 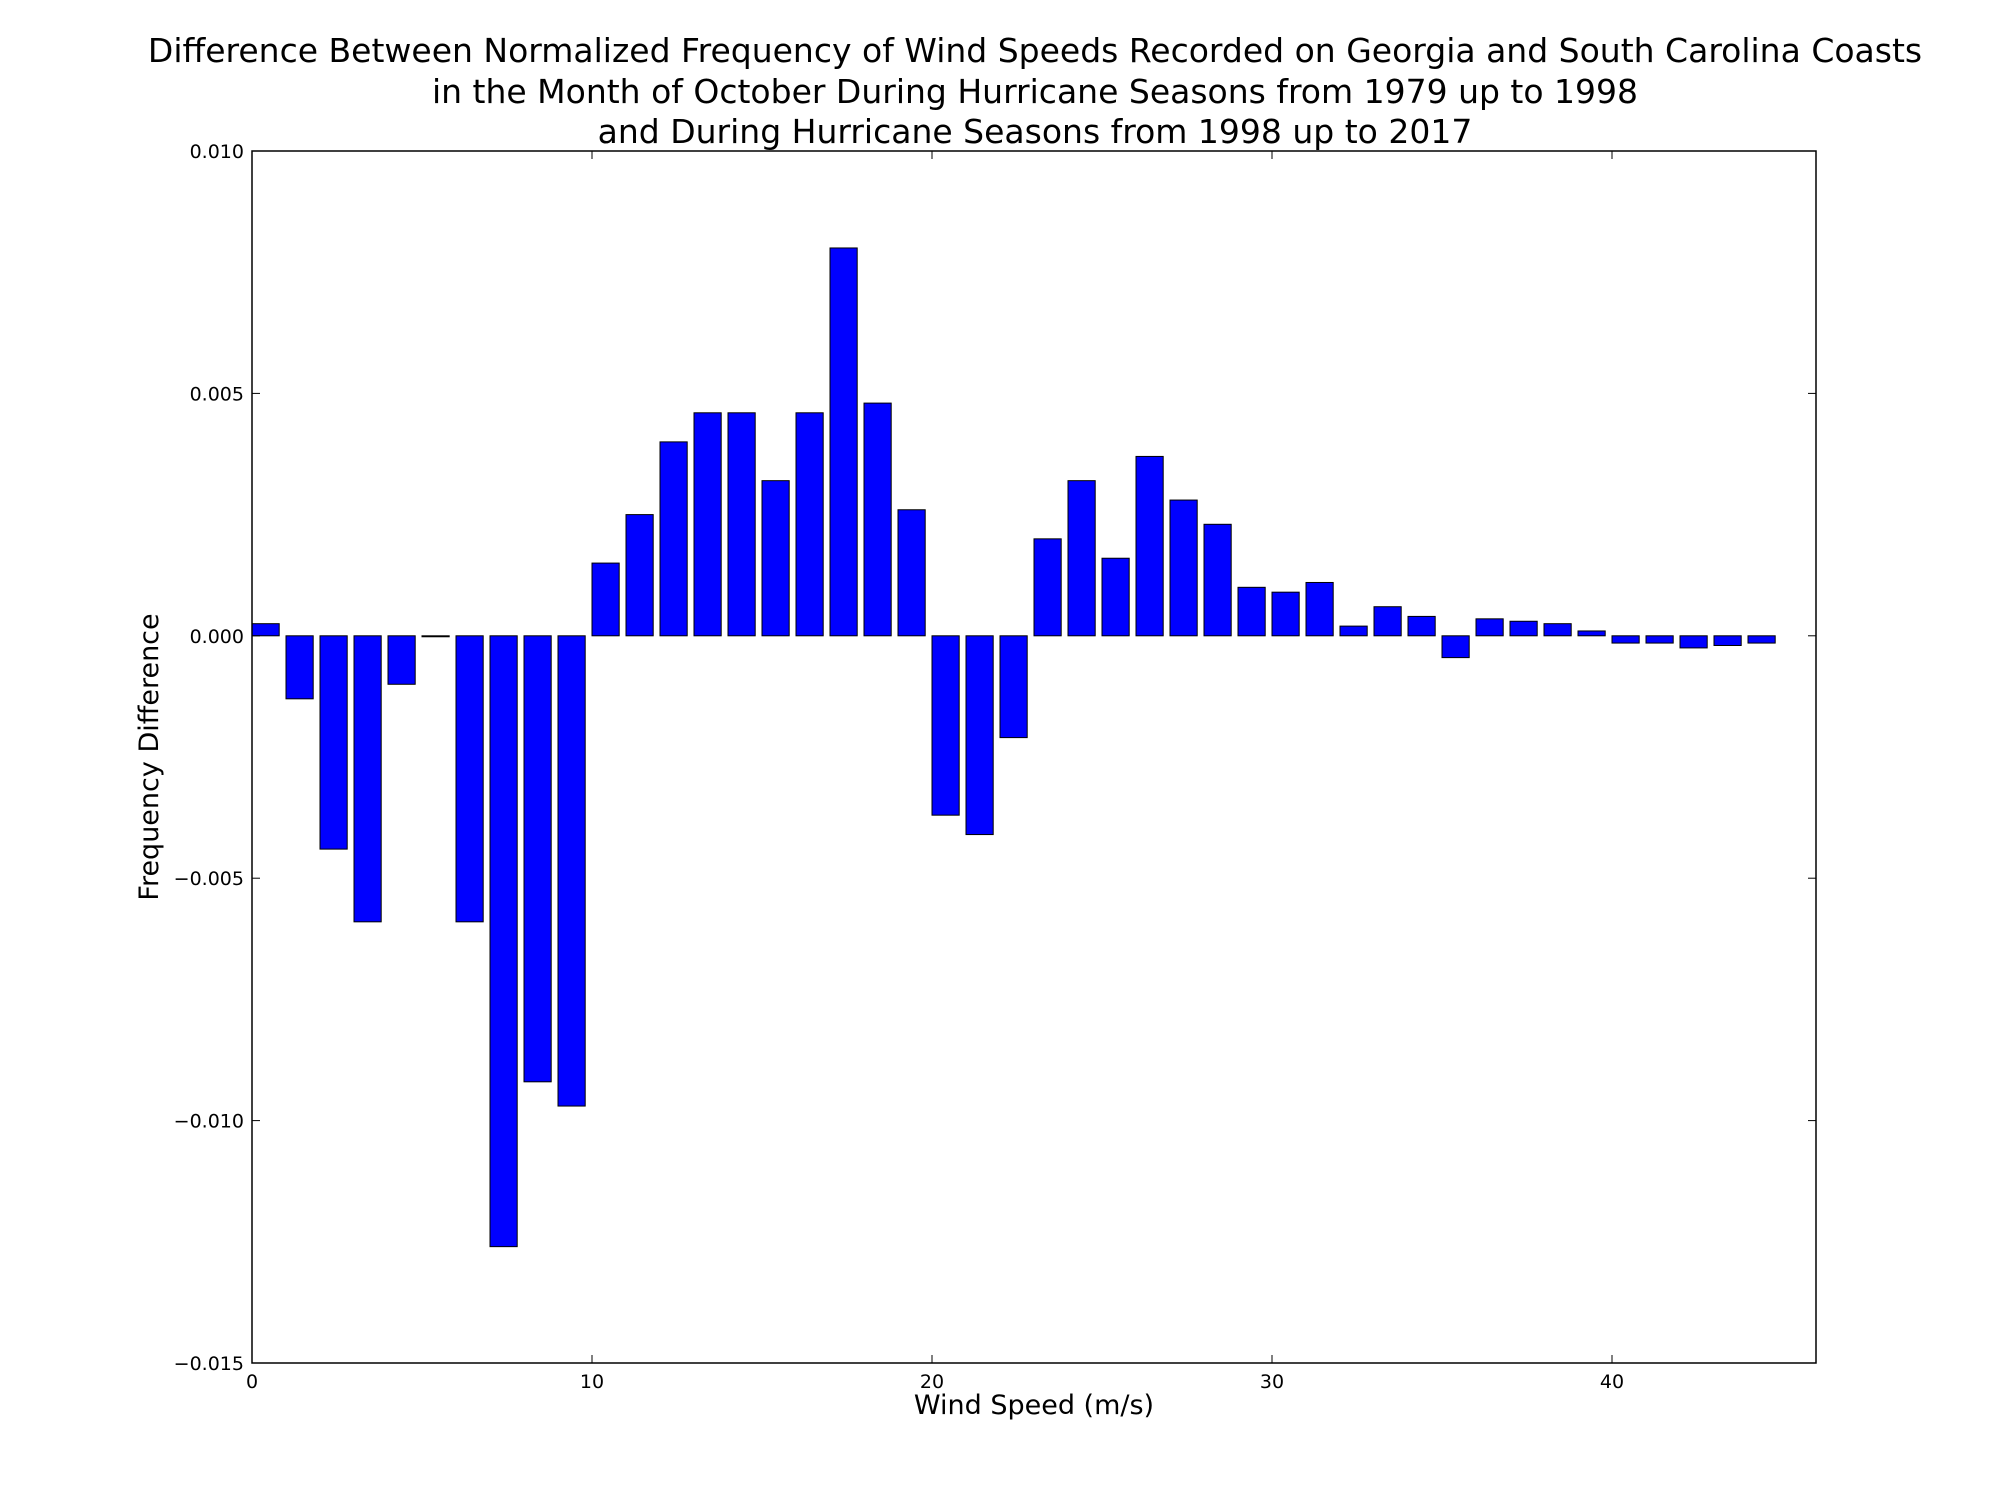 What do you see at coordinates (217, 394) in the screenshot?
I see `y-tick-label-1: 0.005` at bounding box center [217, 394].